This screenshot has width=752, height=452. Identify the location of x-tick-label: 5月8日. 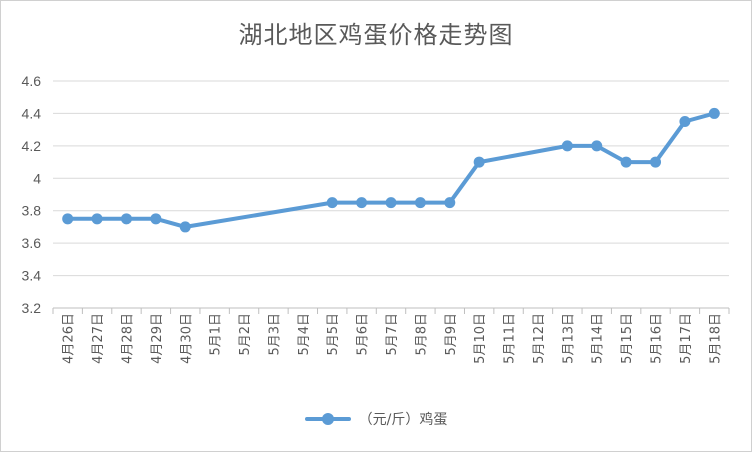
(421, 334).